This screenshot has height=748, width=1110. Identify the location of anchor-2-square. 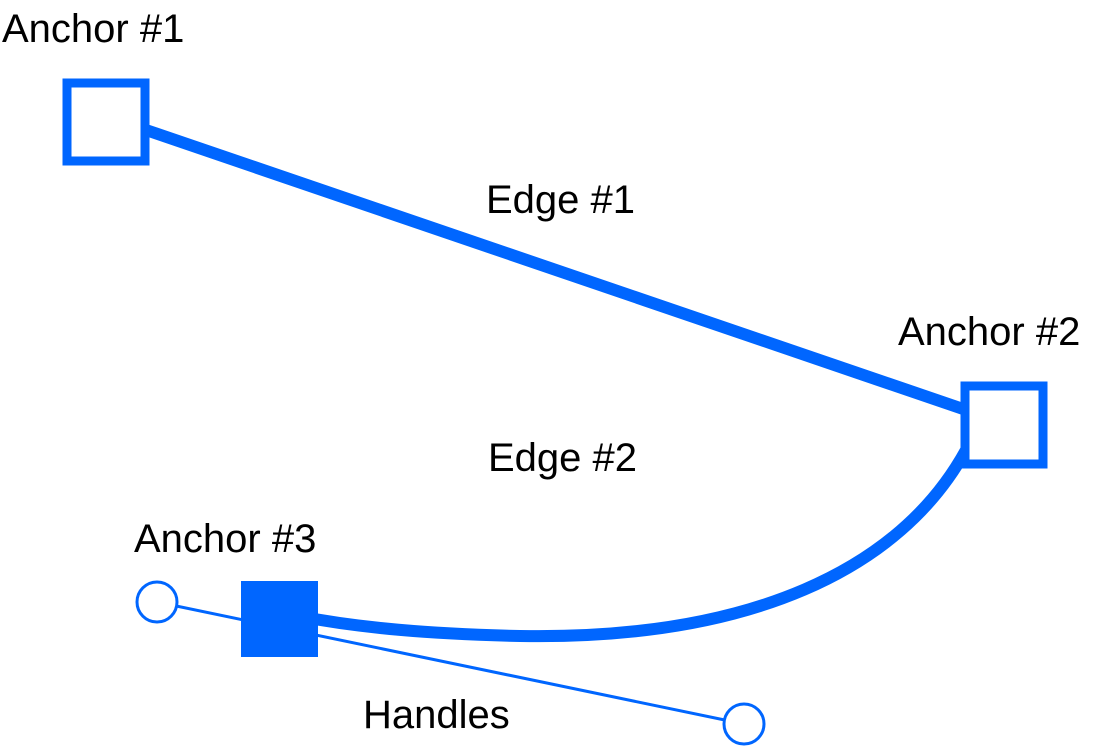
(1004, 425).